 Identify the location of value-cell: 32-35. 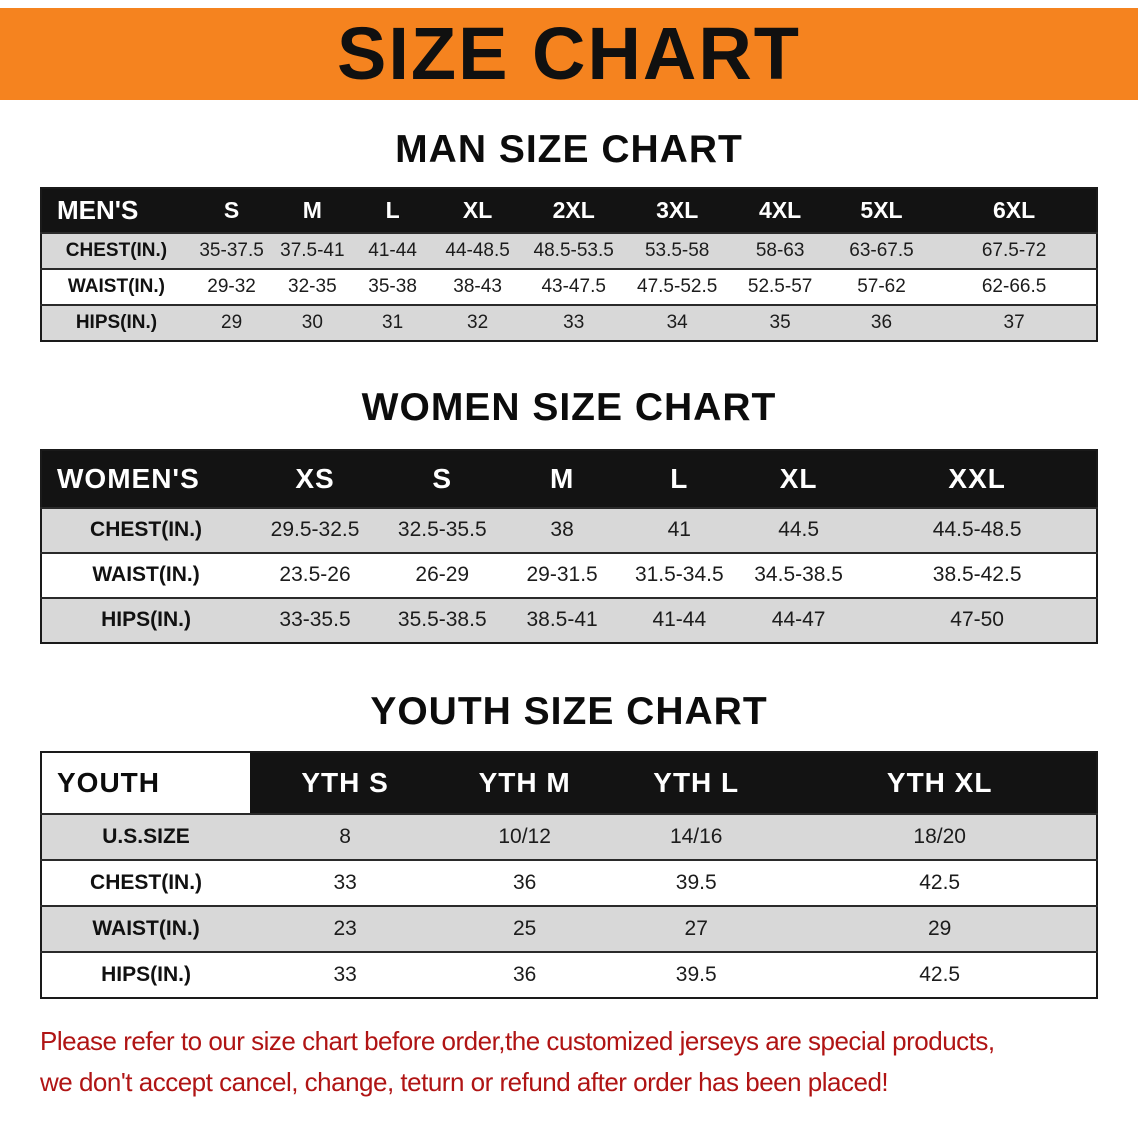
(312, 286).